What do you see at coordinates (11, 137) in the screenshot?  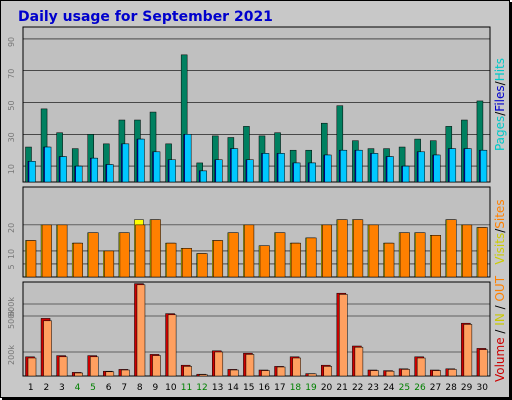 I see `tick-label: 30` at bounding box center [11, 137].